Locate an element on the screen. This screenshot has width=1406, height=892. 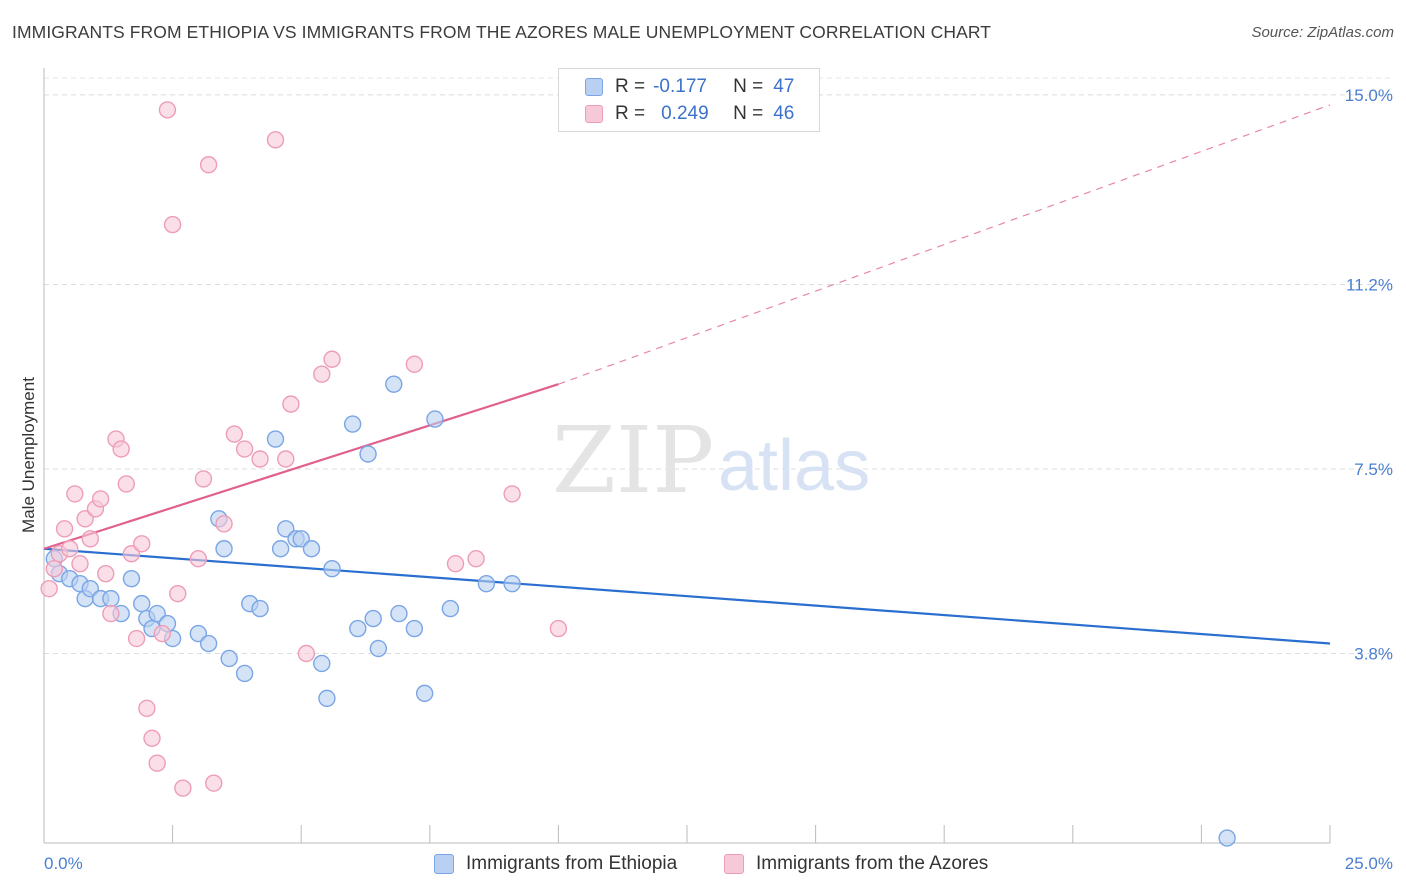
legend-r-value: 0.249 is located at coordinates (685, 113).